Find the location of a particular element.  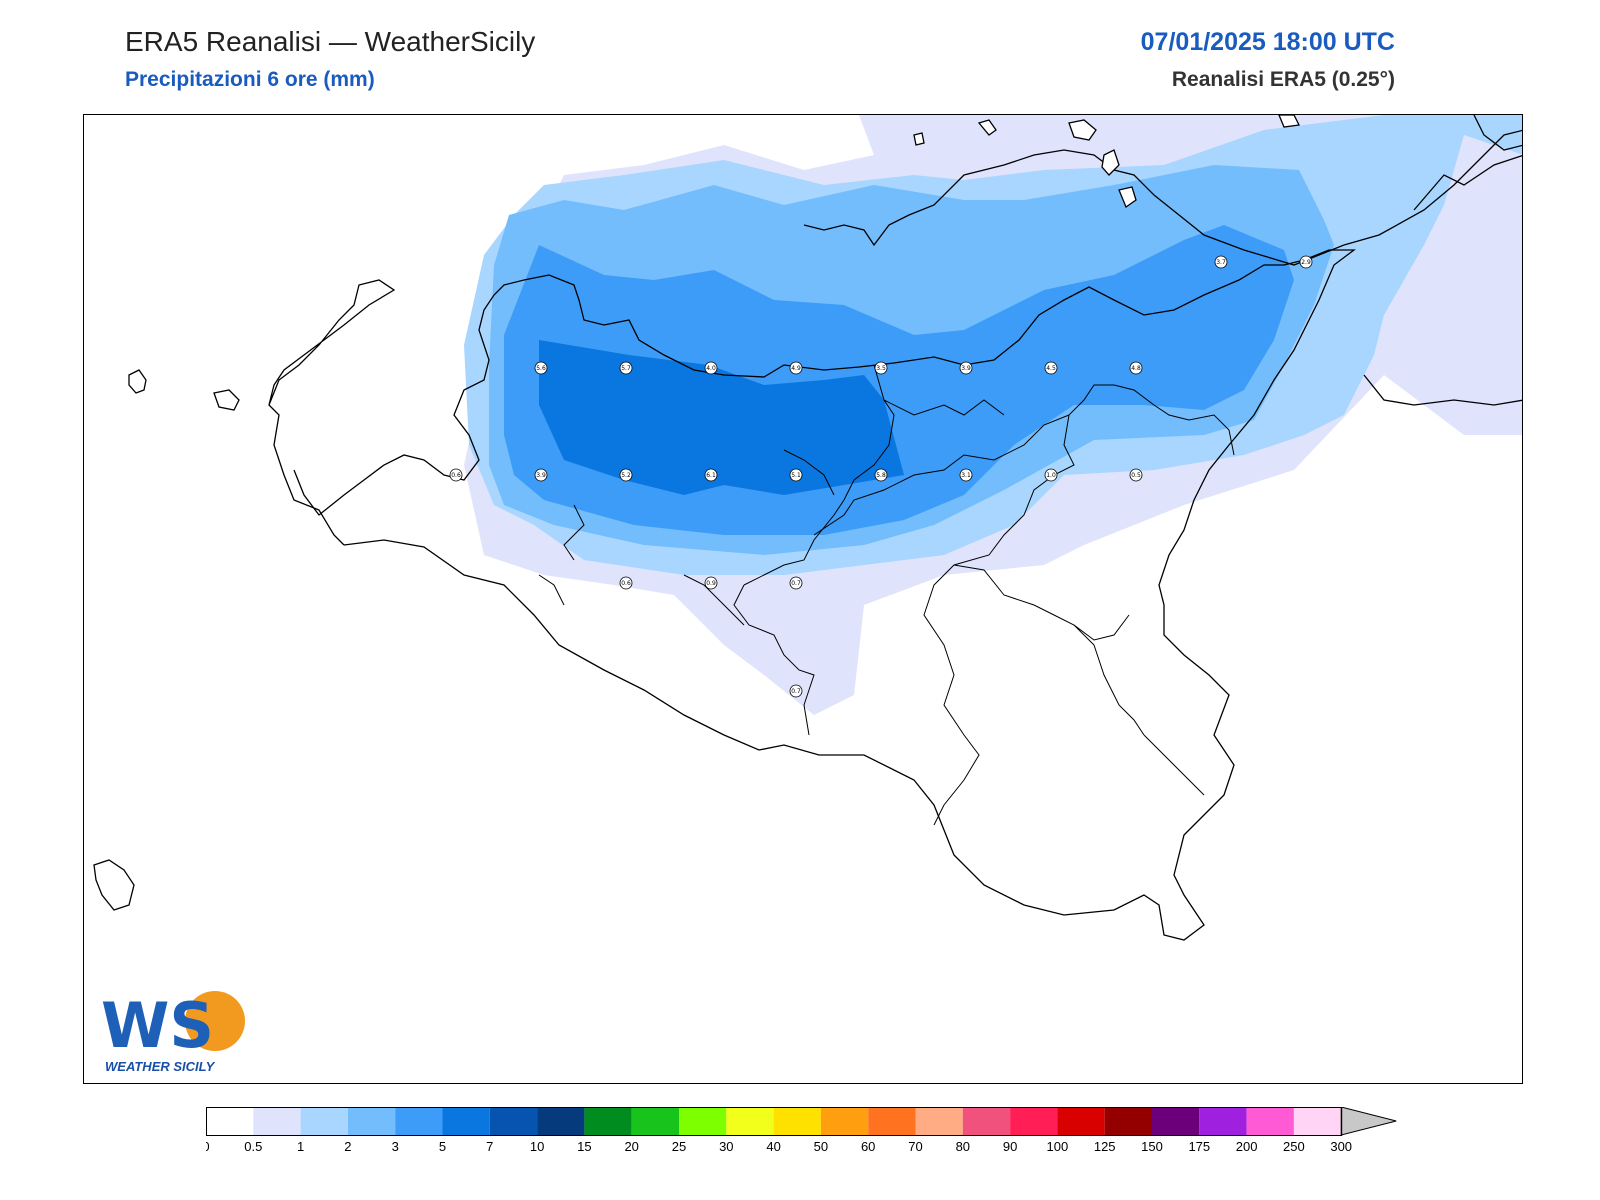

station-value: 0.5 is located at coordinates (1136, 475).